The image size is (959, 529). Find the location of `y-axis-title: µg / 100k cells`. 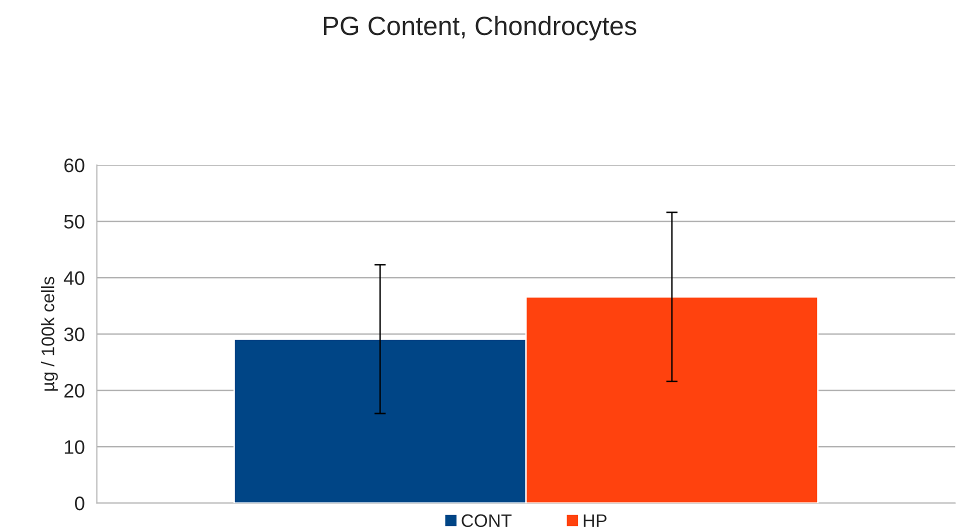

y-axis-title: µg / 100k cells is located at coordinates (49, 333).